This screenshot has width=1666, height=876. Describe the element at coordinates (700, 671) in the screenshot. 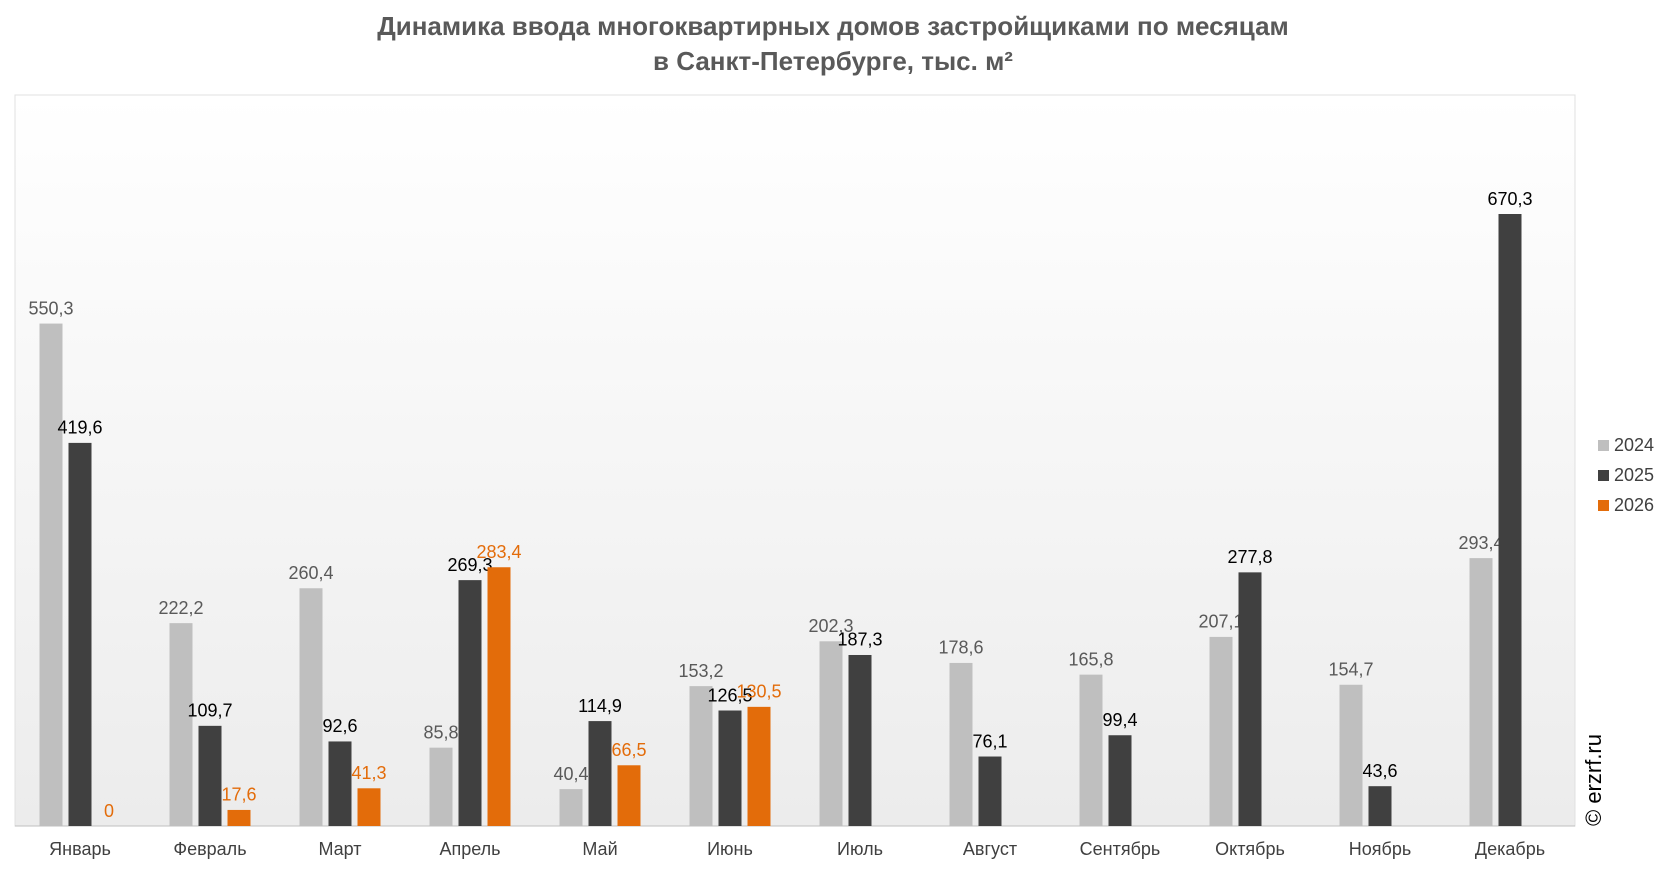

I see `value-label: 153,2` at that location.